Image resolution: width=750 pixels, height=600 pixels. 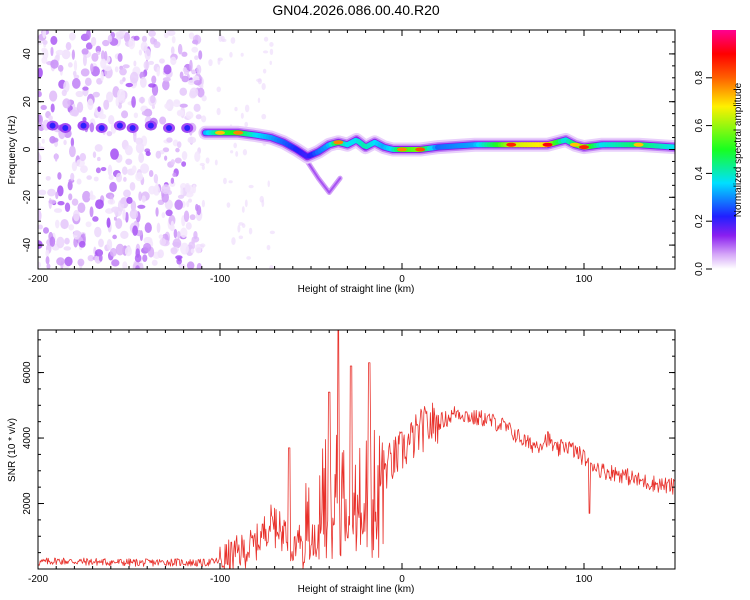 What do you see at coordinates (120, 126) in the screenshot?
I see `spectrogram-early-band` at bounding box center [120, 126].